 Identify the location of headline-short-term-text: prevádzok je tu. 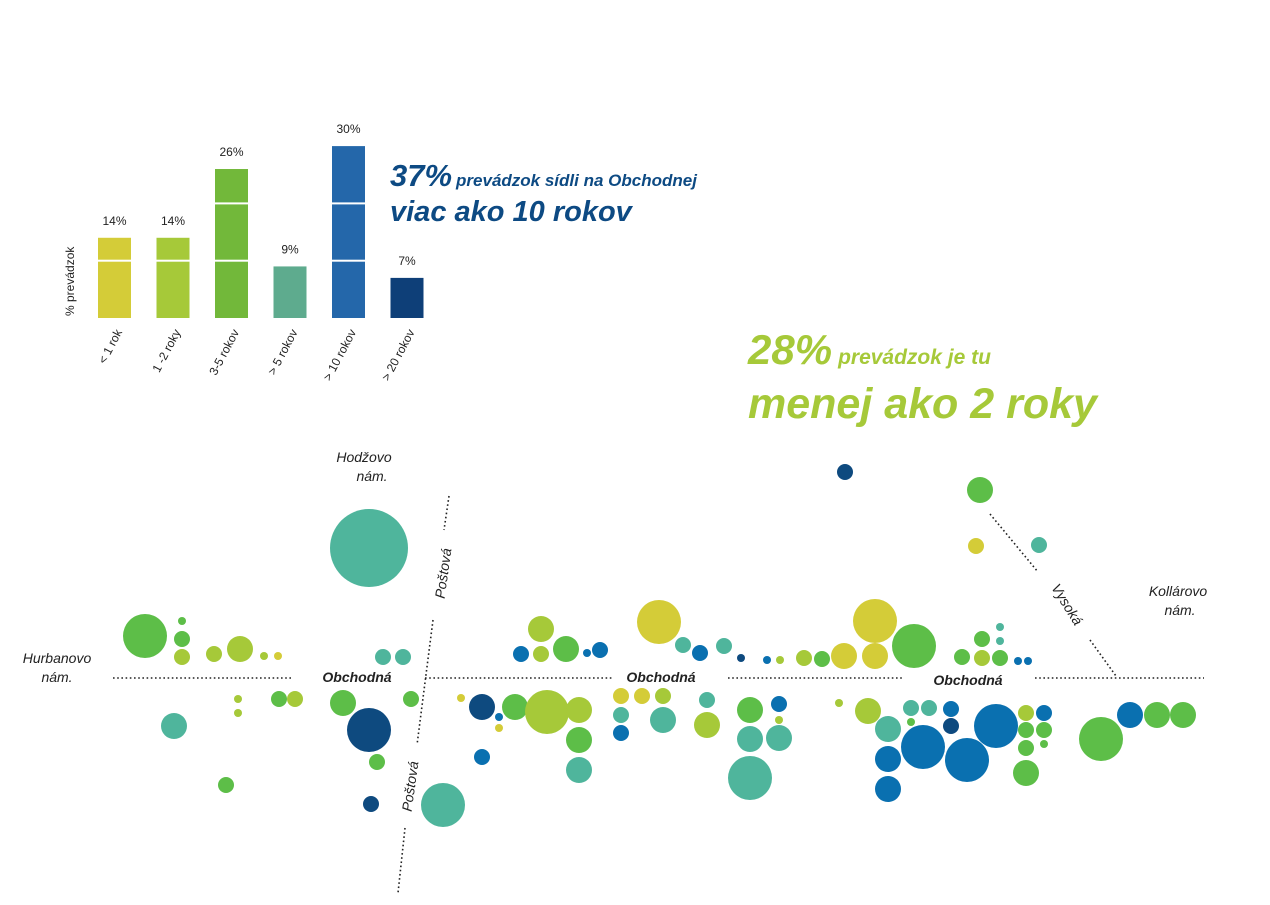
(914, 357).